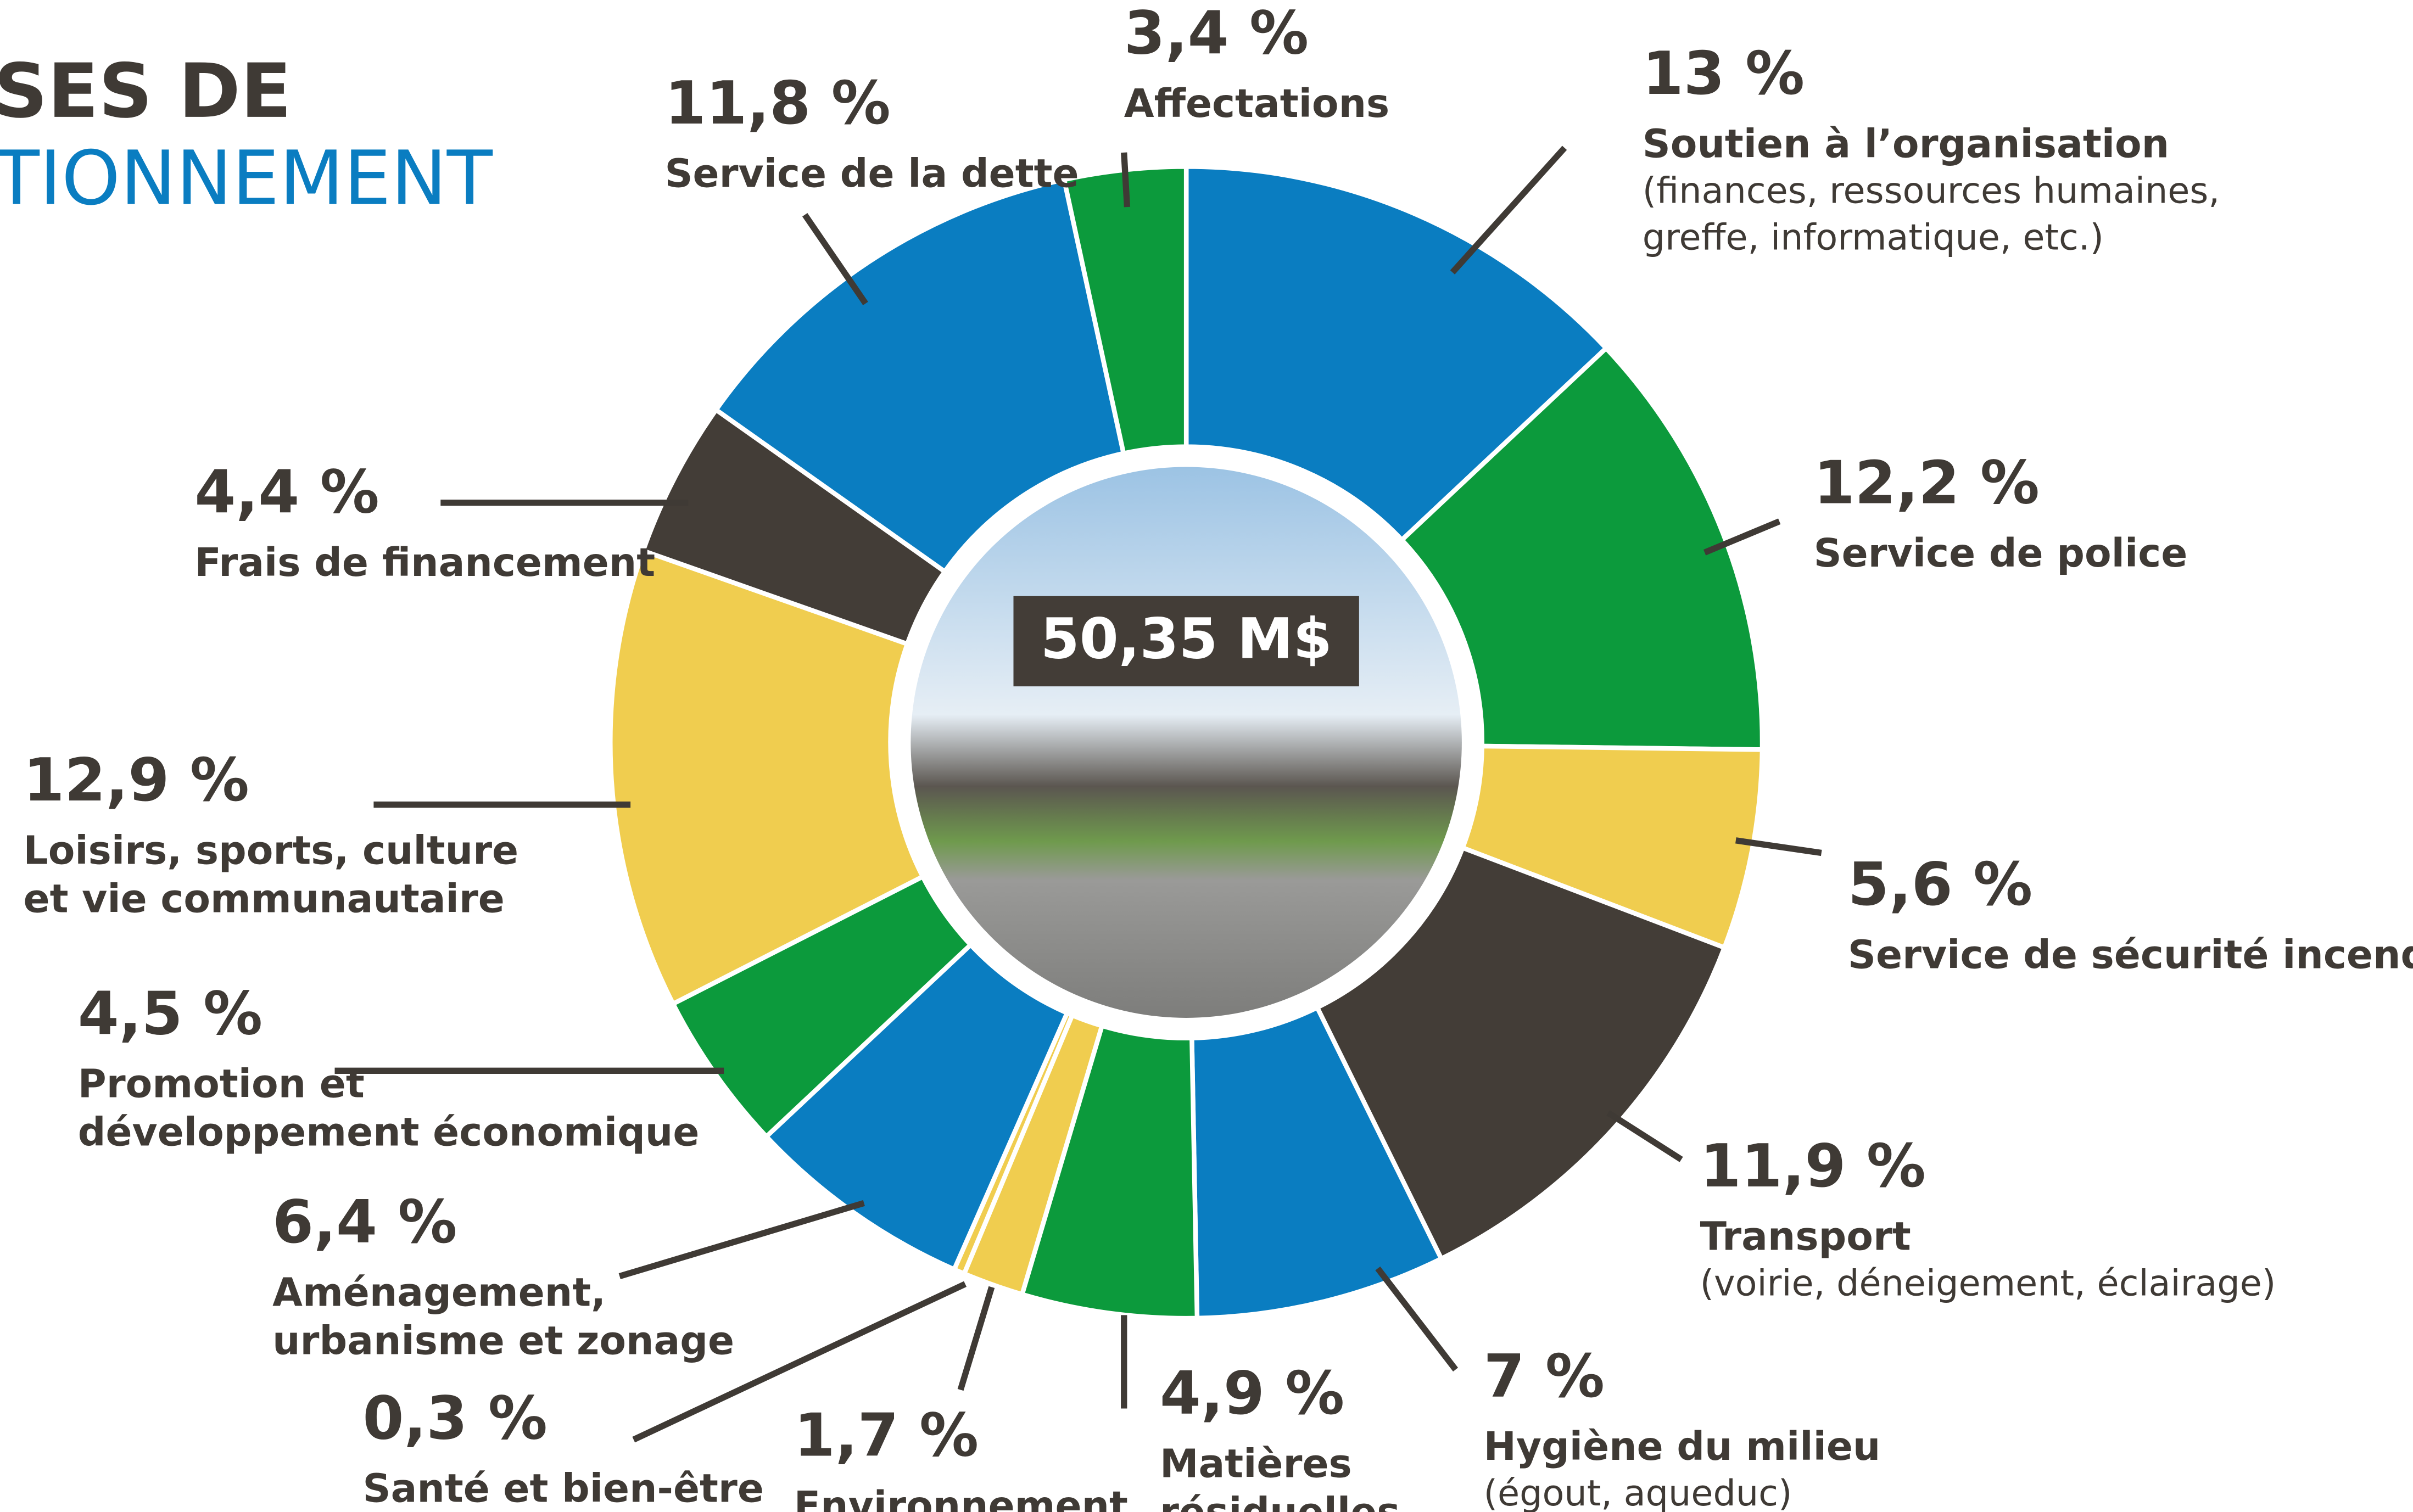 The width and height of the screenshot is (2413, 1512). What do you see at coordinates (455, 1418) in the screenshot?
I see `value-label: 0,3 %` at bounding box center [455, 1418].